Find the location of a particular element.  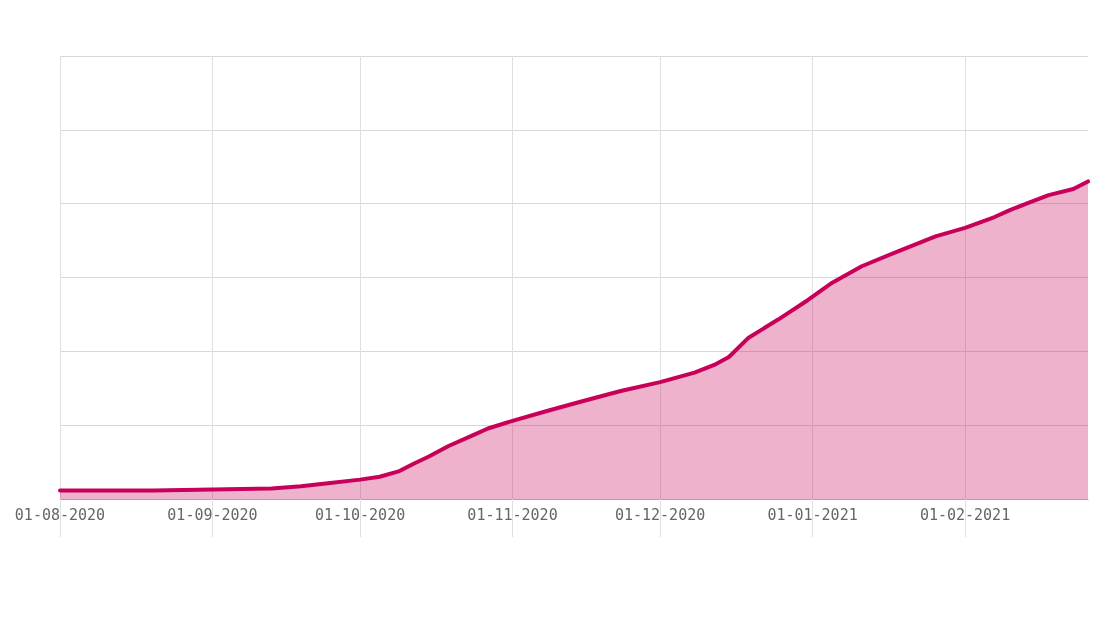

x-tick-label: 01-09-2020 is located at coordinates (212, 514).